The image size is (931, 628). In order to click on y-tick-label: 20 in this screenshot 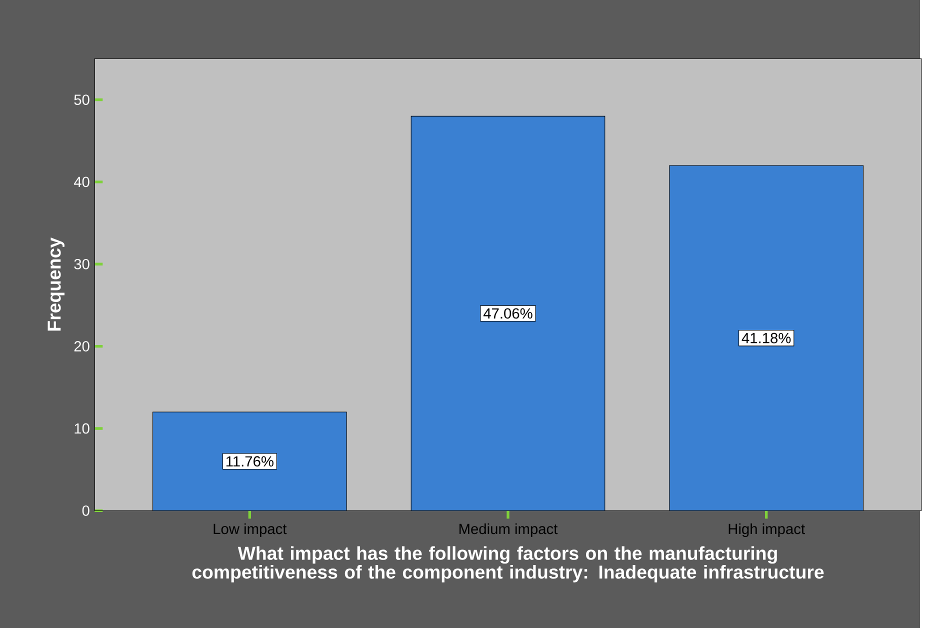, I will do `click(82, 346)`.